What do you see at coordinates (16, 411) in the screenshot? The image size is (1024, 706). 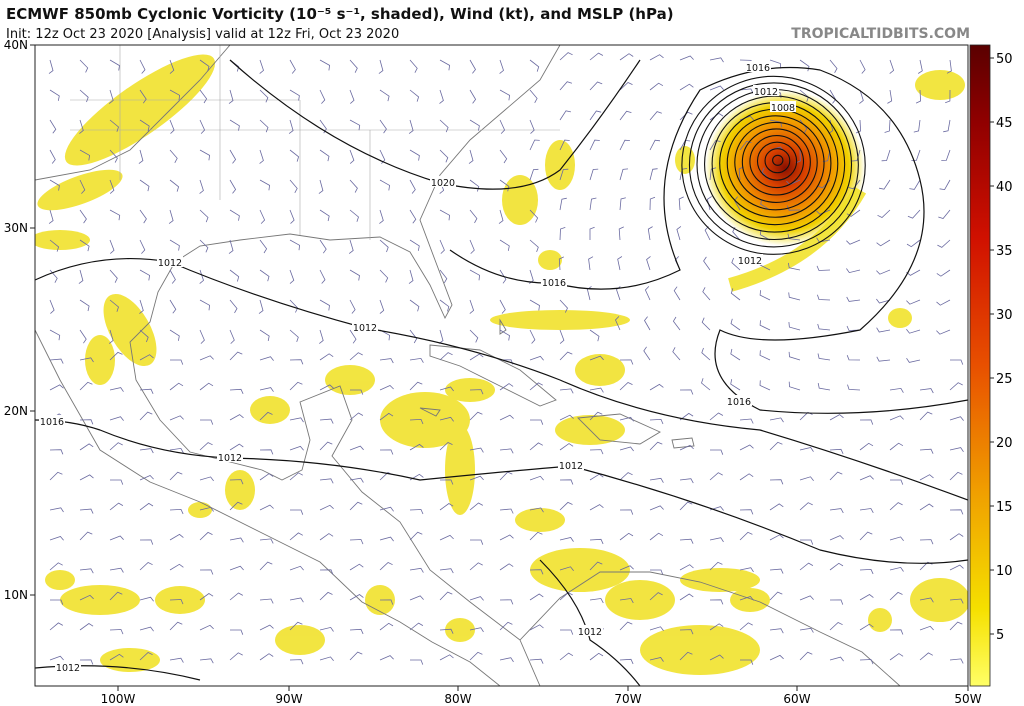 I see `lat-label: 20N` at bounding box center [16, 411].